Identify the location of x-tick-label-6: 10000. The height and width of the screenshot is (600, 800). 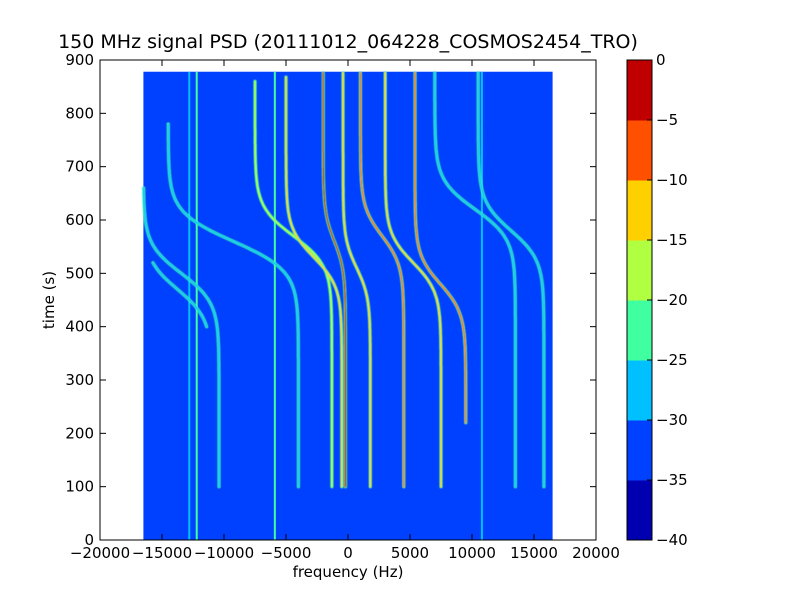
(472, 553).